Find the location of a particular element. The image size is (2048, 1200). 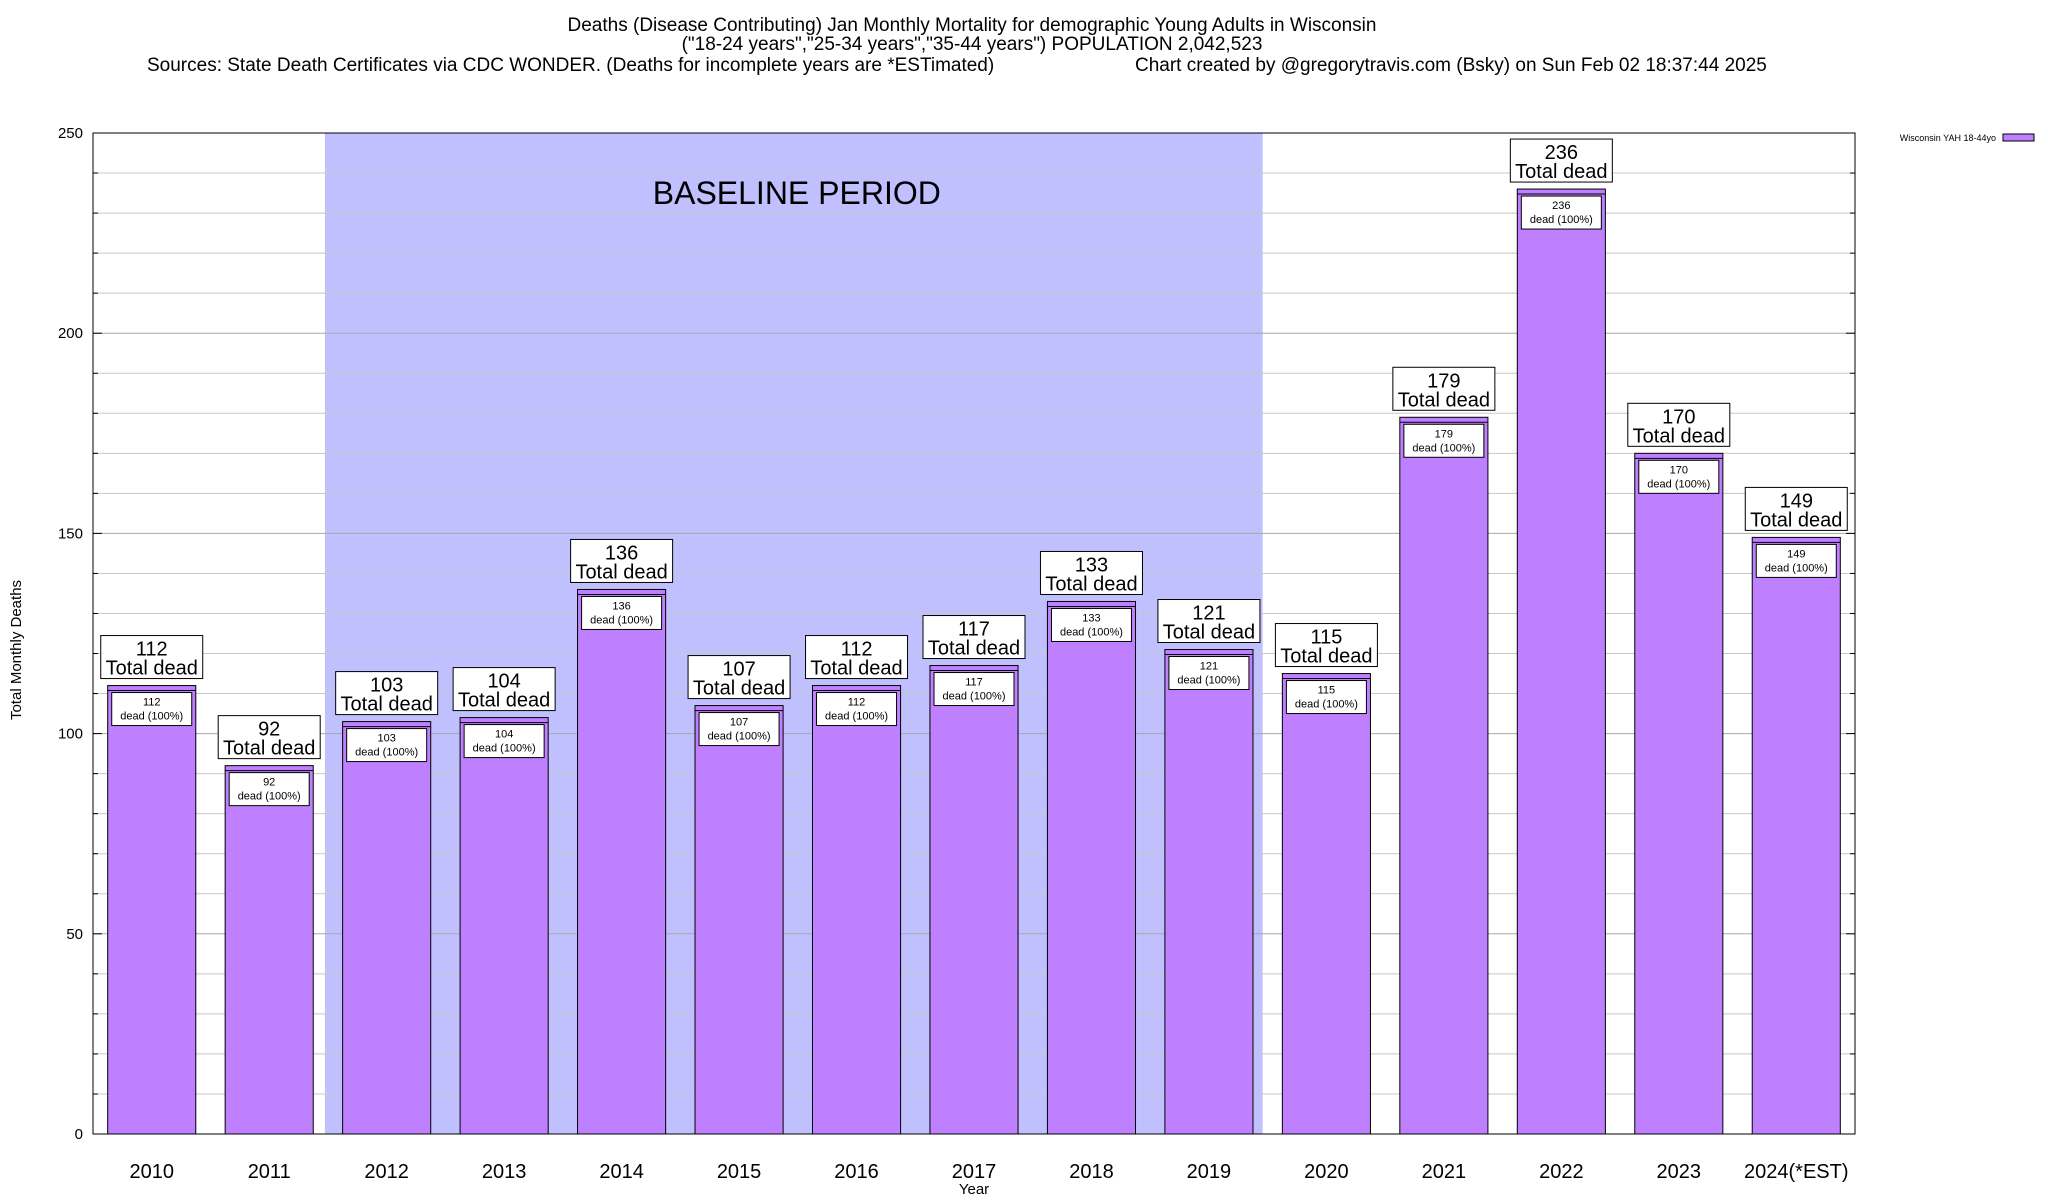

inner-label-value: 107 is located at coordinates (739, 723).